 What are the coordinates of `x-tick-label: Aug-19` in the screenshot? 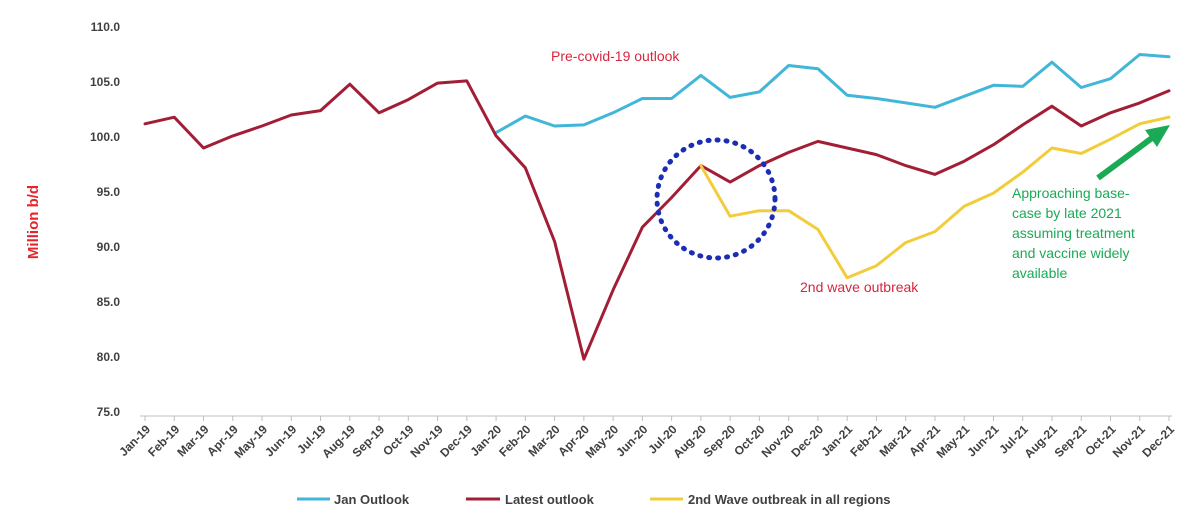 It's located at (338, 441).